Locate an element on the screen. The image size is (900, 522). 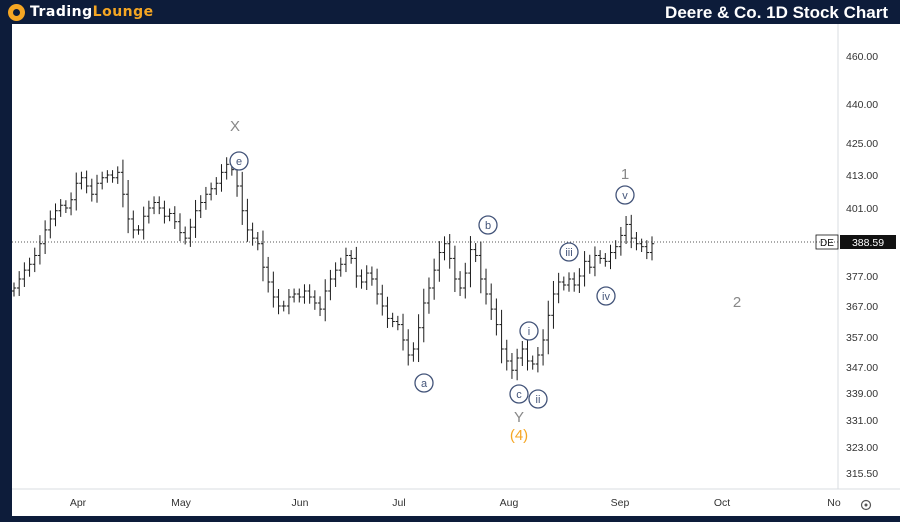
y-tick-label: 388.59 is located at coordinates (868, 243).